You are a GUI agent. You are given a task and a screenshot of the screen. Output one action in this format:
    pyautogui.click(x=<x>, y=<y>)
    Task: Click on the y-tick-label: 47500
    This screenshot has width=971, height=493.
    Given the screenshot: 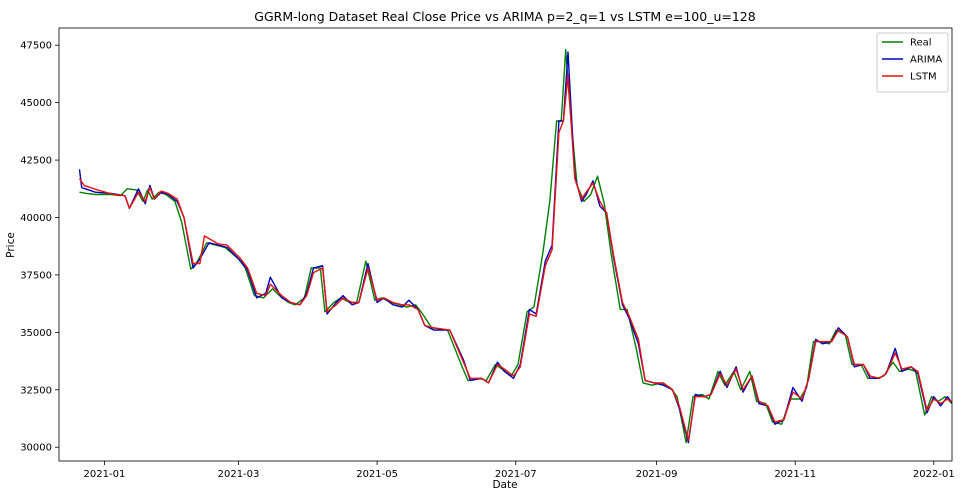 What is the action you would take?
    pyautogui.click(x=36, y=46)
    